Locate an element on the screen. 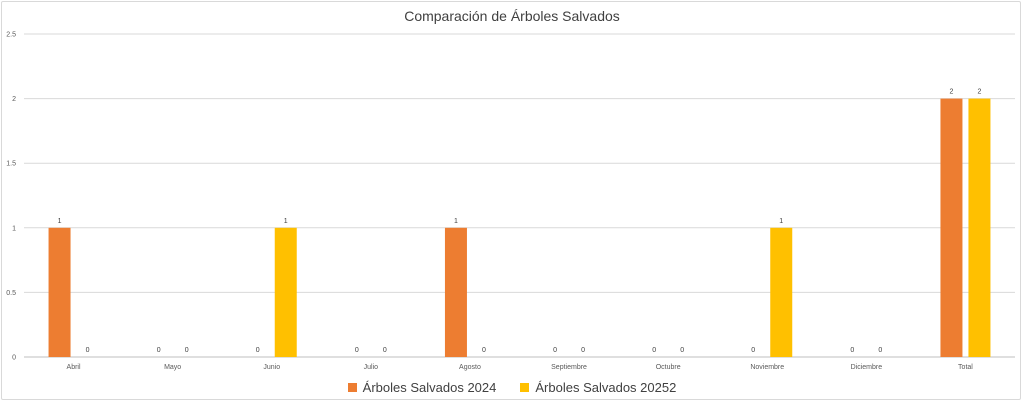 This screenshot has width=1024, height=403. y-axis: 0 0.5 1 1.5 2 2.5 is located at coordinates (11, 197).